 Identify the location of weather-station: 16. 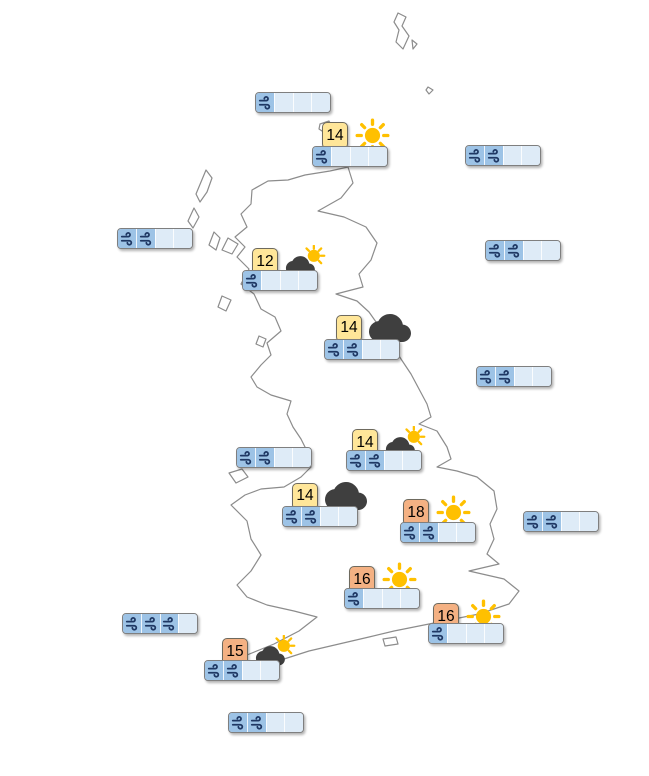
(466, 621).